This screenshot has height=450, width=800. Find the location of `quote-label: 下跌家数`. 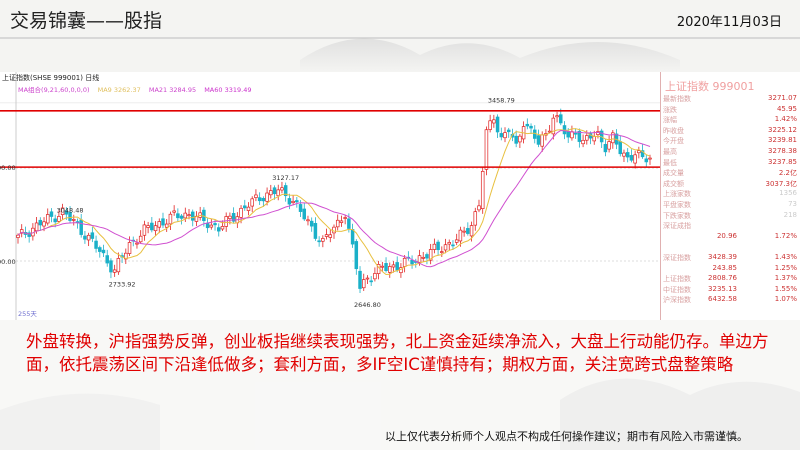

quote-label: 下跌家数 is located at coordinates (677, 215).